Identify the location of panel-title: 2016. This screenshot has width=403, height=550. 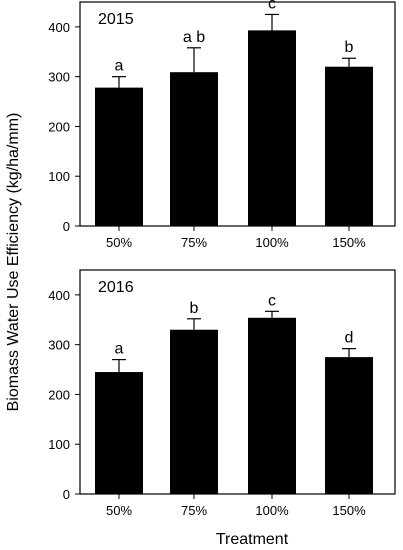
(116, 287).